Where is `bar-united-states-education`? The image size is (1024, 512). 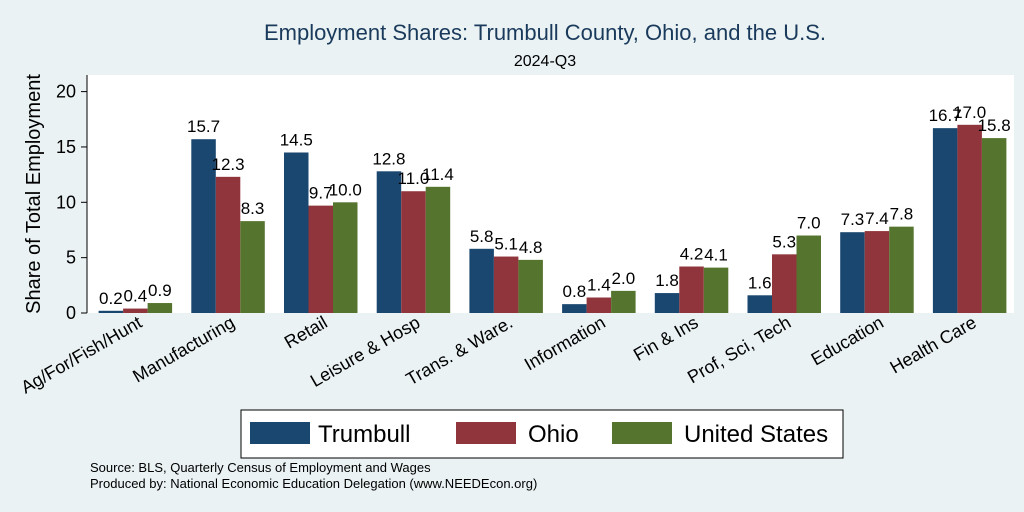
bar-united-states-education is located at coordinates (901, 269).